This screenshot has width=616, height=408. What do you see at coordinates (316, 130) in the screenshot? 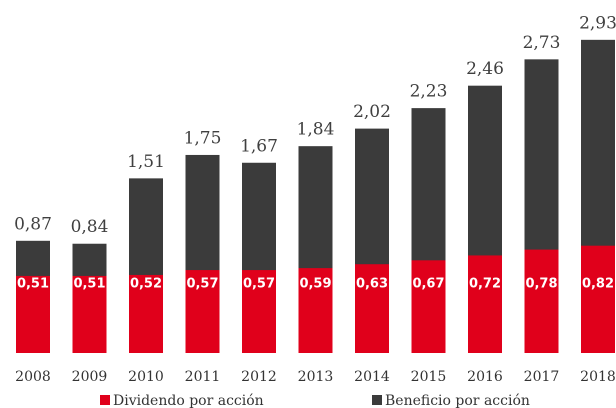
I see `data-label: 1,84` at bounding box center [316, 130].